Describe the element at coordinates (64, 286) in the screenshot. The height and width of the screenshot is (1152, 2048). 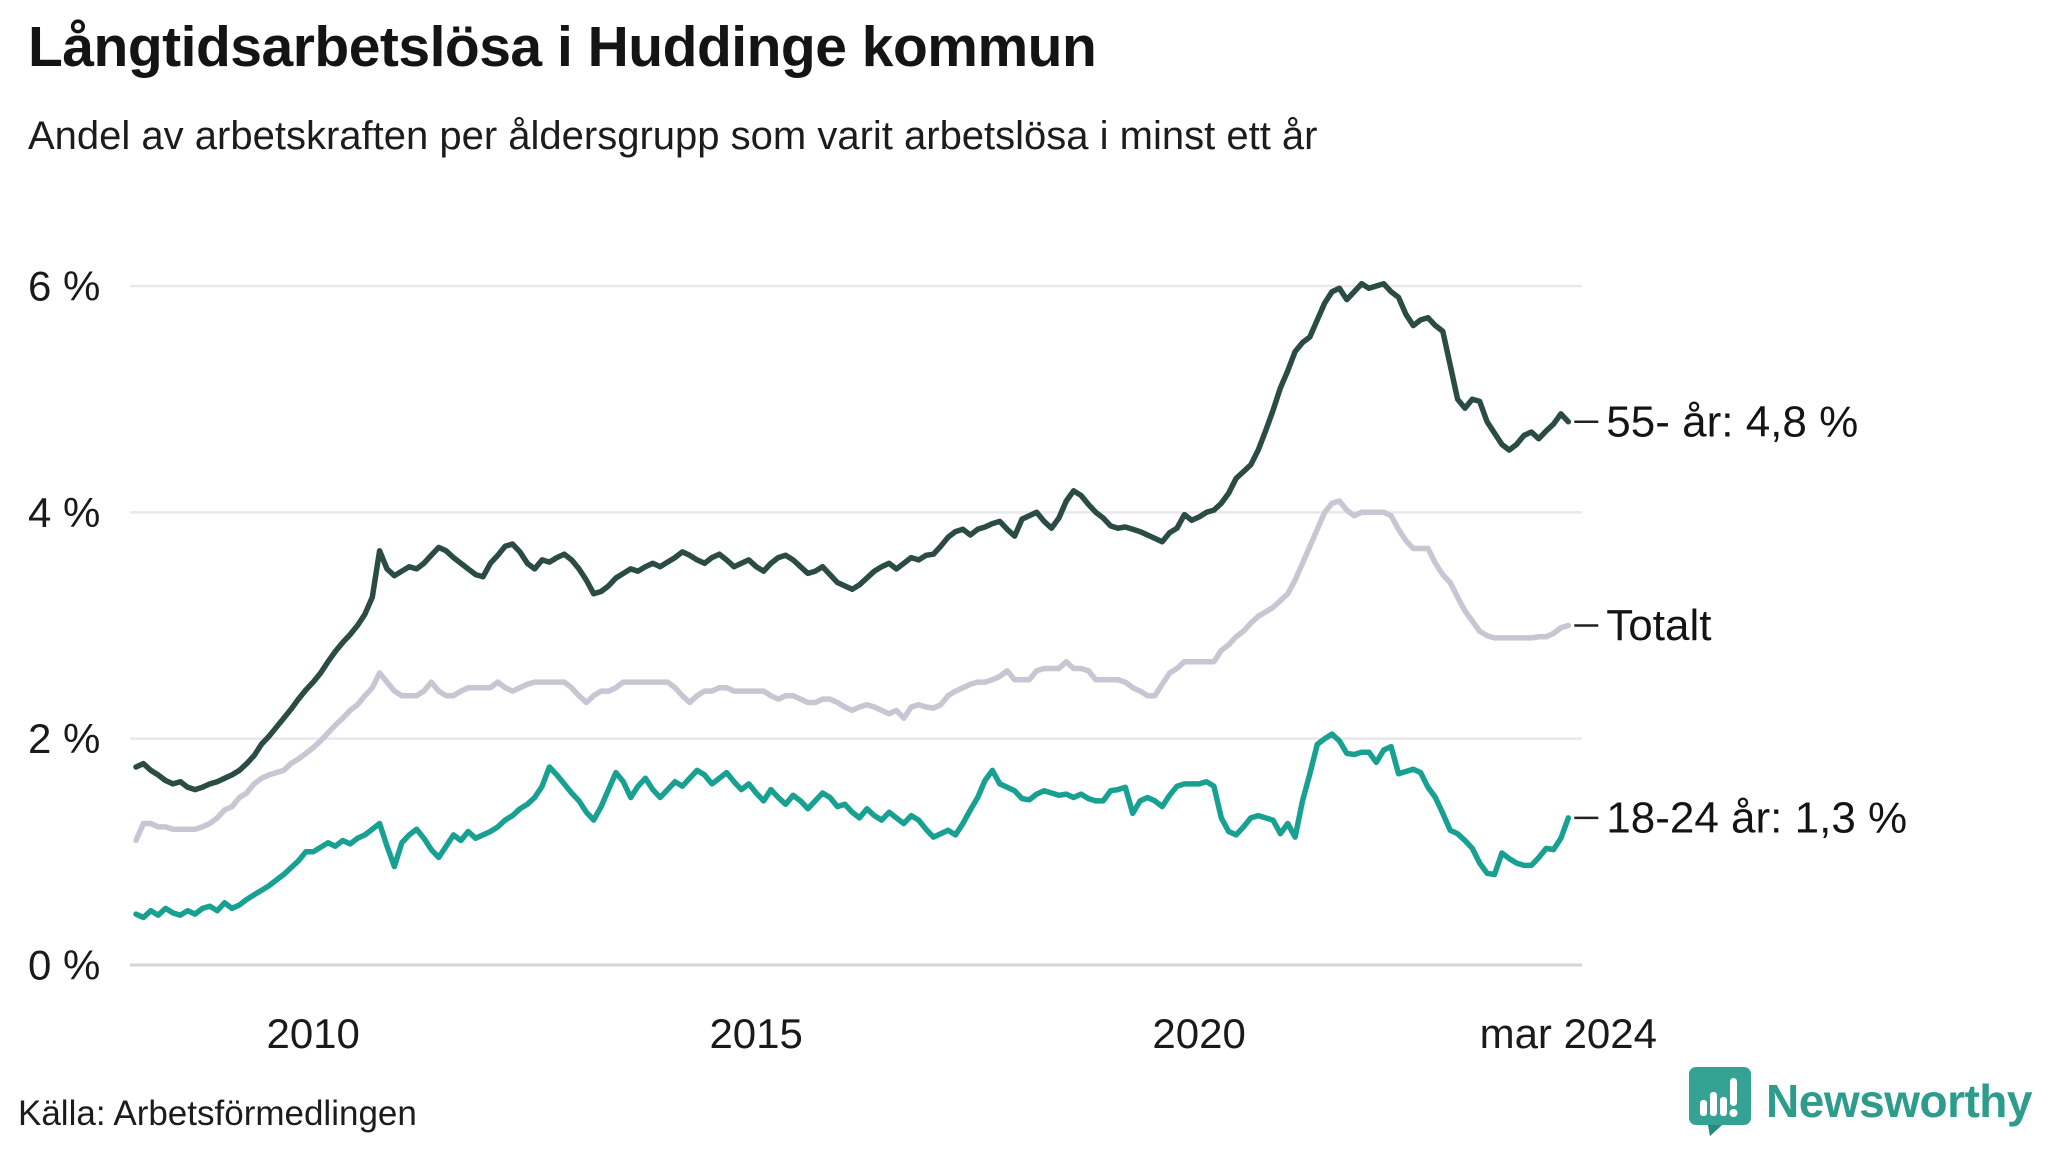
I see `y-axis-label: 6 %` at that location.